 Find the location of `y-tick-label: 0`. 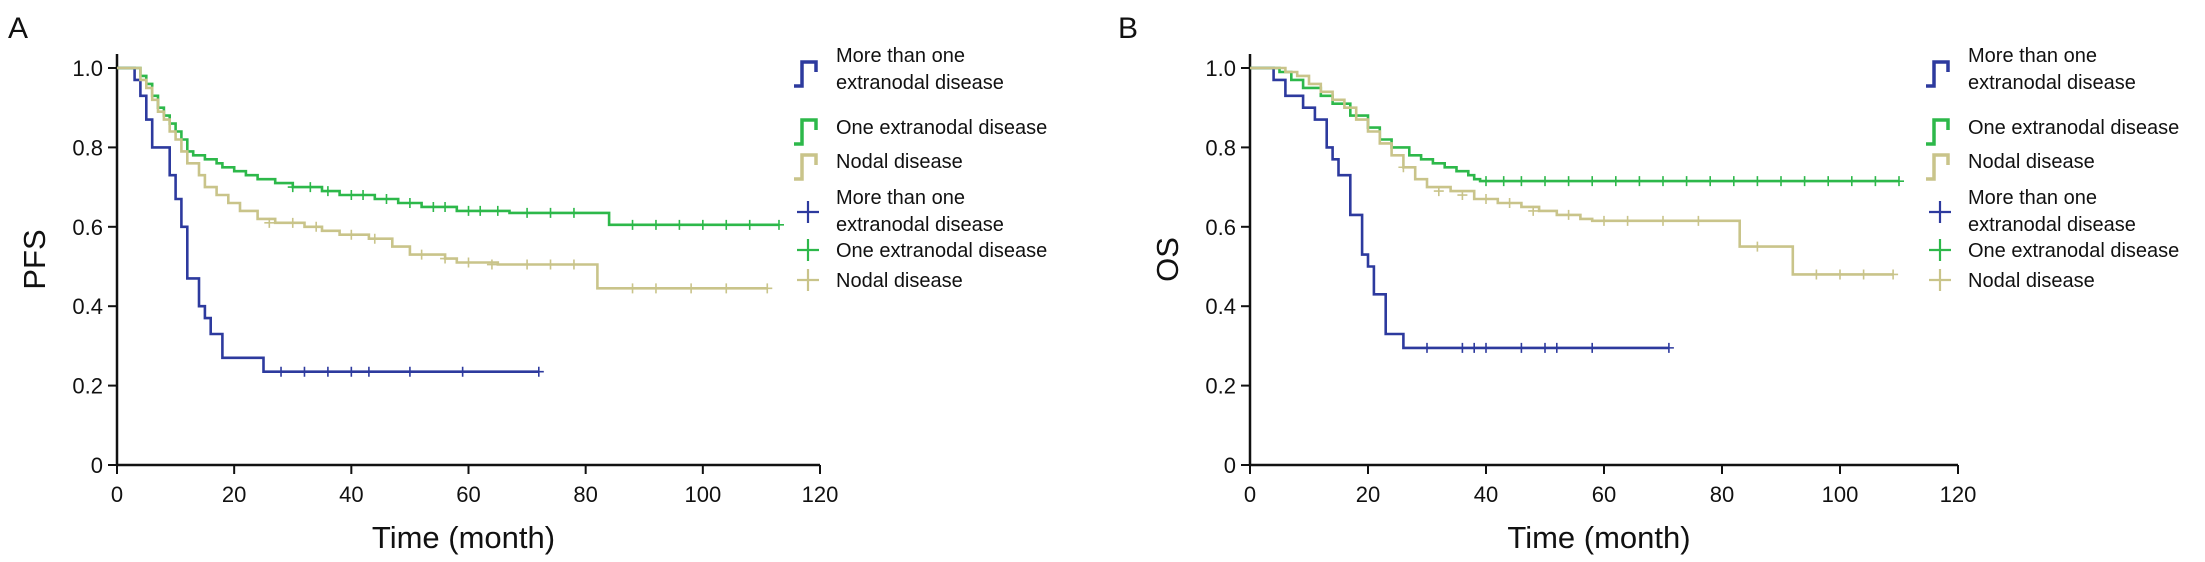

y-tick-label: 0 is located at coordinates (97, 465).